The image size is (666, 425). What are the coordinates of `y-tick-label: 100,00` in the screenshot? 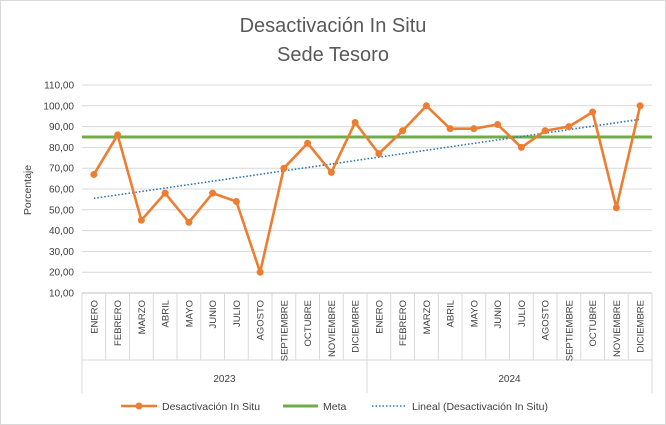 It's located at (58, 106).